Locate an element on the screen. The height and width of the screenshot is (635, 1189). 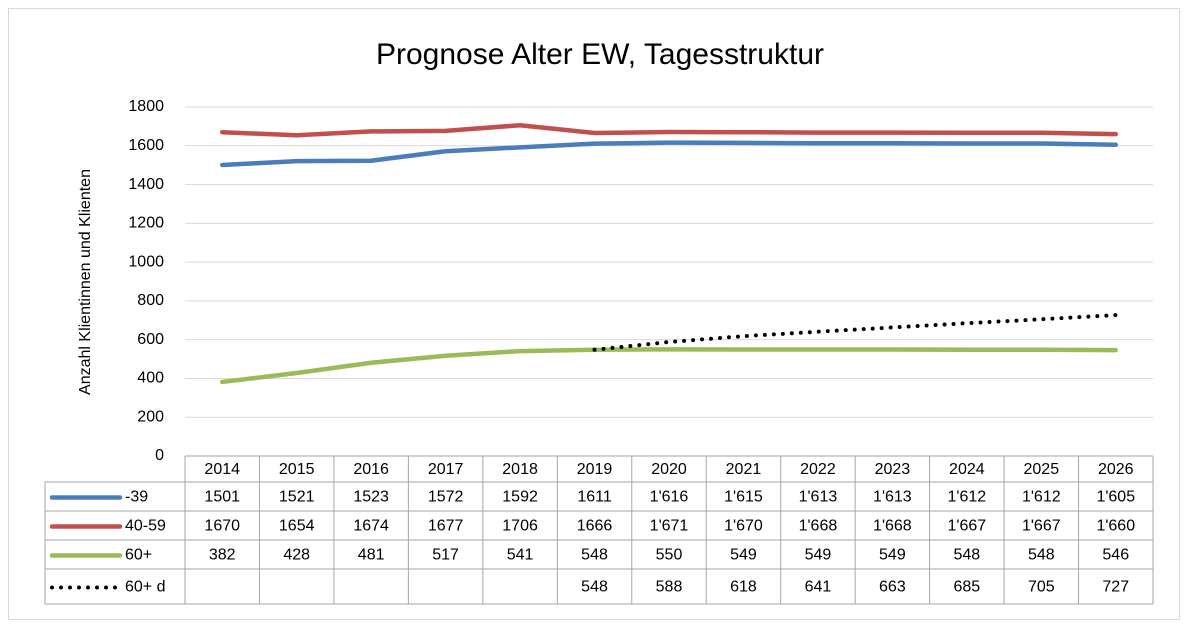
data-label: 1'605 is located at coordinates (1115, 497).